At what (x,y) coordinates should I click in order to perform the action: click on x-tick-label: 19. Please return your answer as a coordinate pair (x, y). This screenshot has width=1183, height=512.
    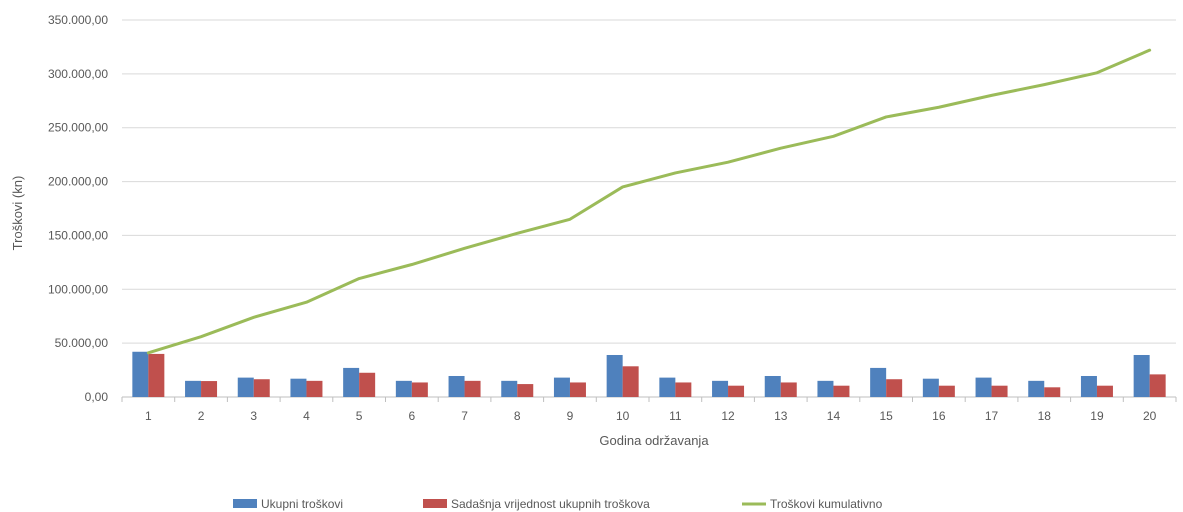
    Looking at the image, I should click on (1097, 416).